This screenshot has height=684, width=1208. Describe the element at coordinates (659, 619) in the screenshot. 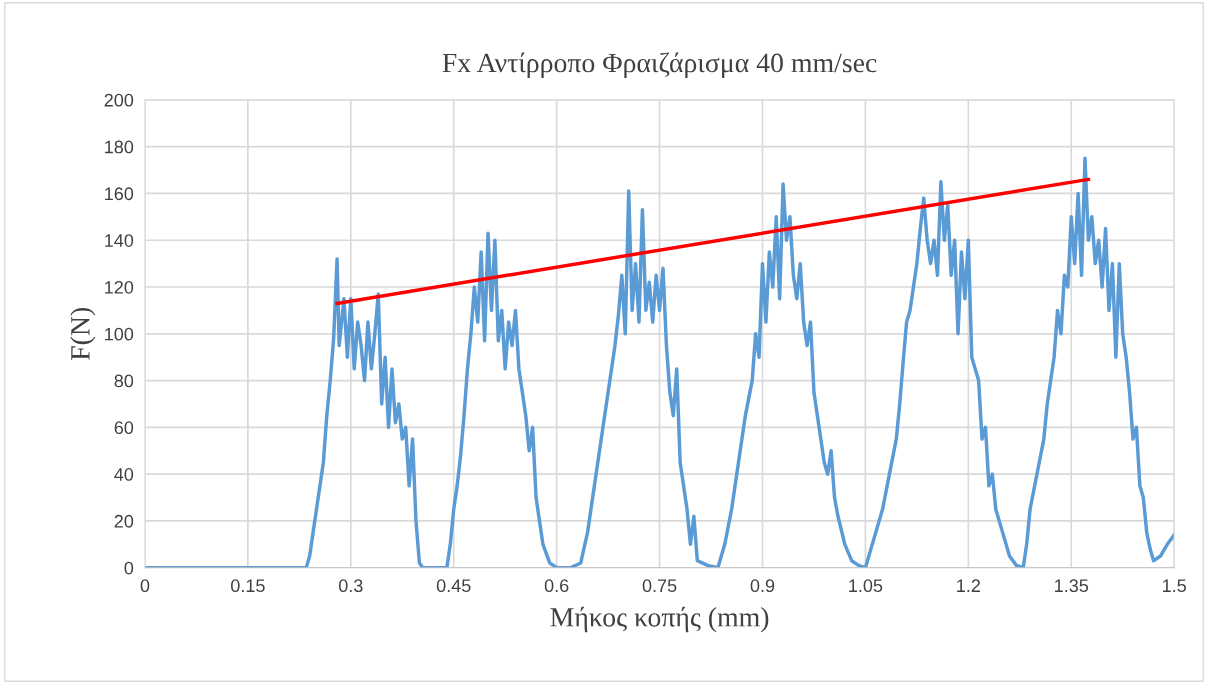

I see `x-axis-title: Μήκος κοπής (mm)` at that location.